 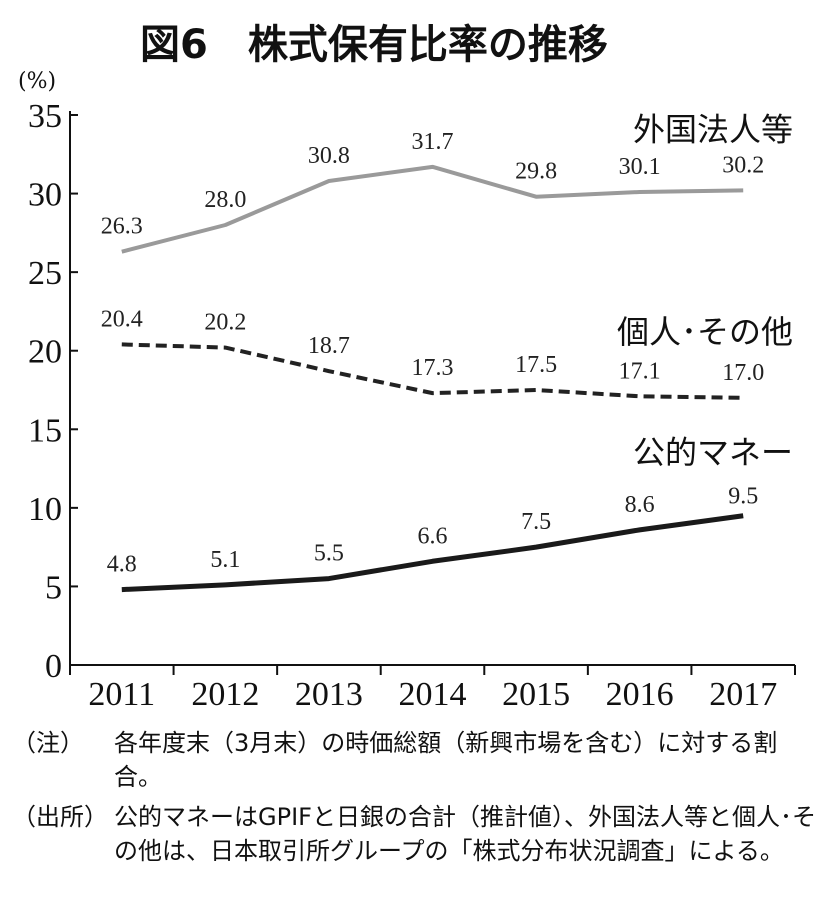 What do you see at coordinates (433, 368) in the screenshot?
I see `data-label: 17.3` at bounding box center [433, 368].